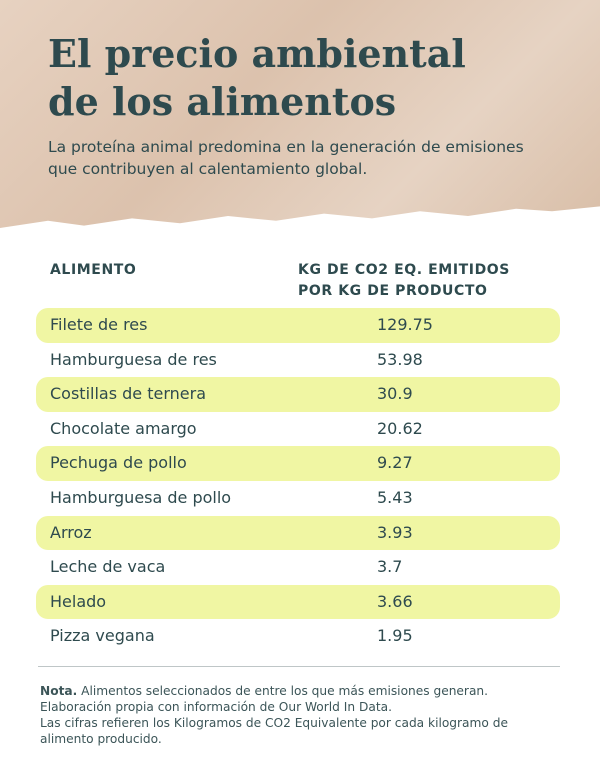  Describe the element at coordinates (298, 567) in the screenshot. I see `table-row: Leche de vaca 3.7` at that location.